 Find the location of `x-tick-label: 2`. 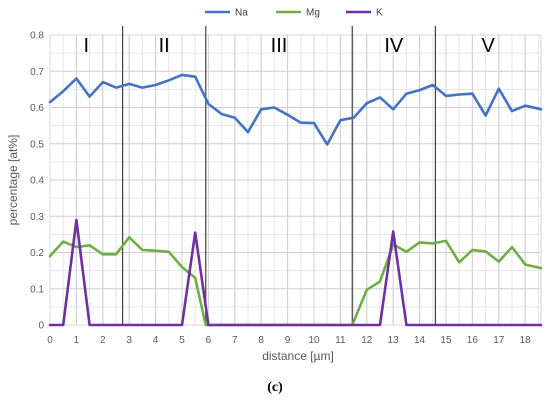

x-tick-label: 2 is located at coordinates (103, 340).